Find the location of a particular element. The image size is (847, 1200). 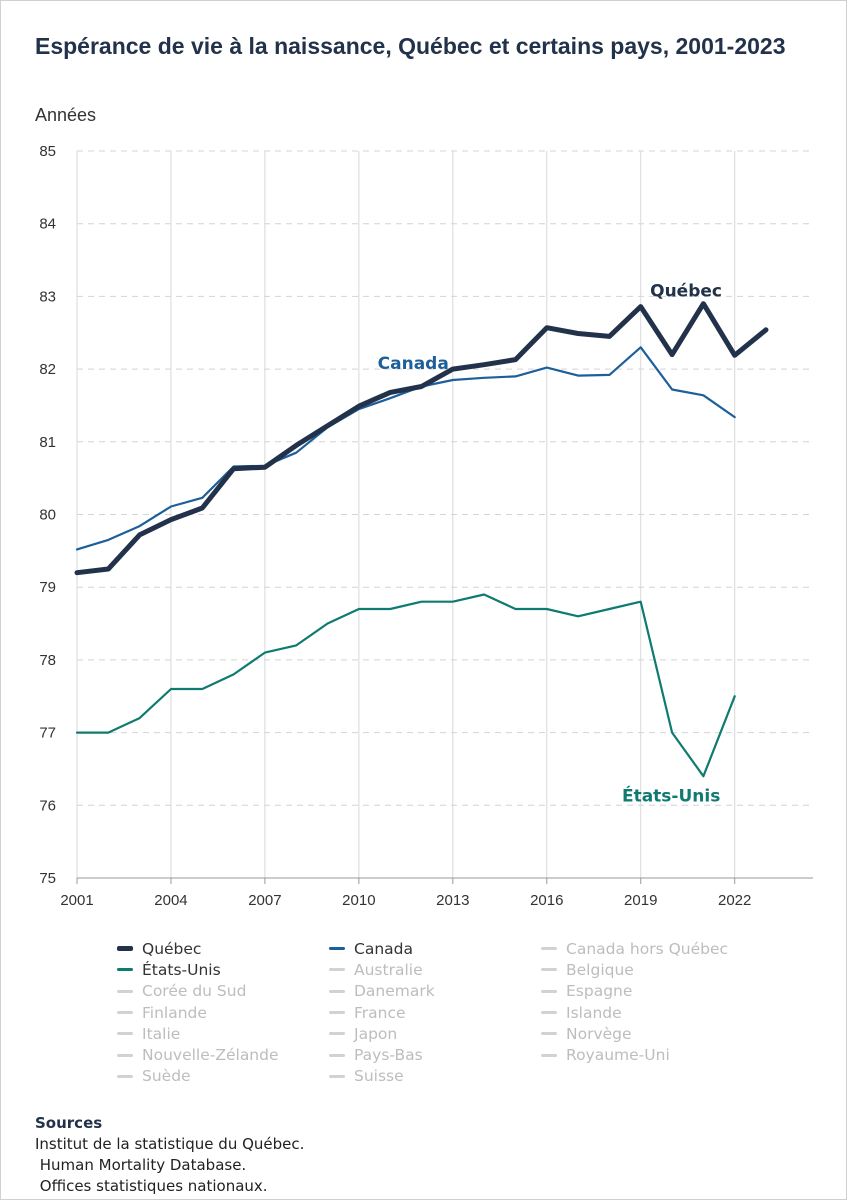

x-tick-label: 2019 is located at coordinates (640, 900).